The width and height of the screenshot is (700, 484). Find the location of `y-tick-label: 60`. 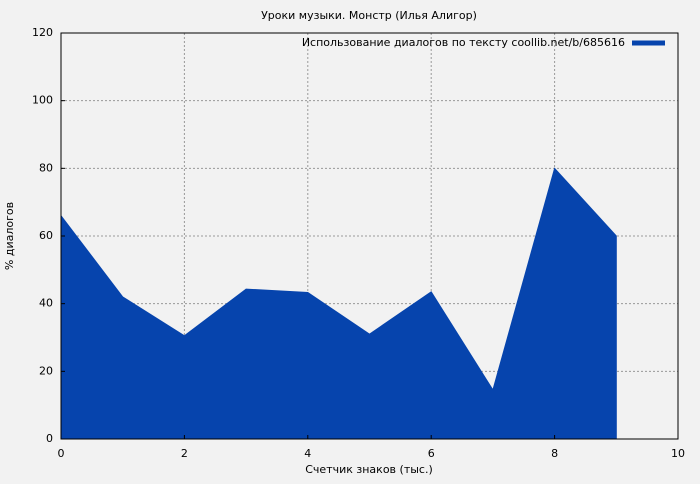

y-tick-label: 60 is located at coordinates (46, 235).